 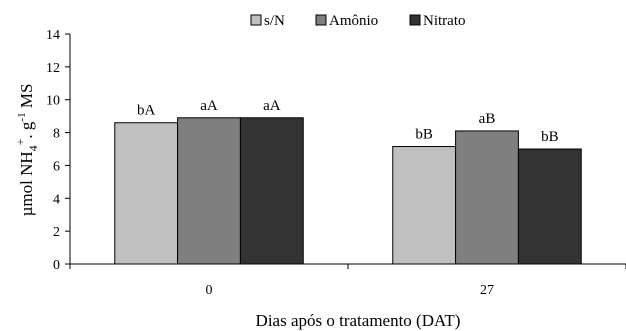 I want to click on legend-label: Amônio, so click(x=353, y=21).